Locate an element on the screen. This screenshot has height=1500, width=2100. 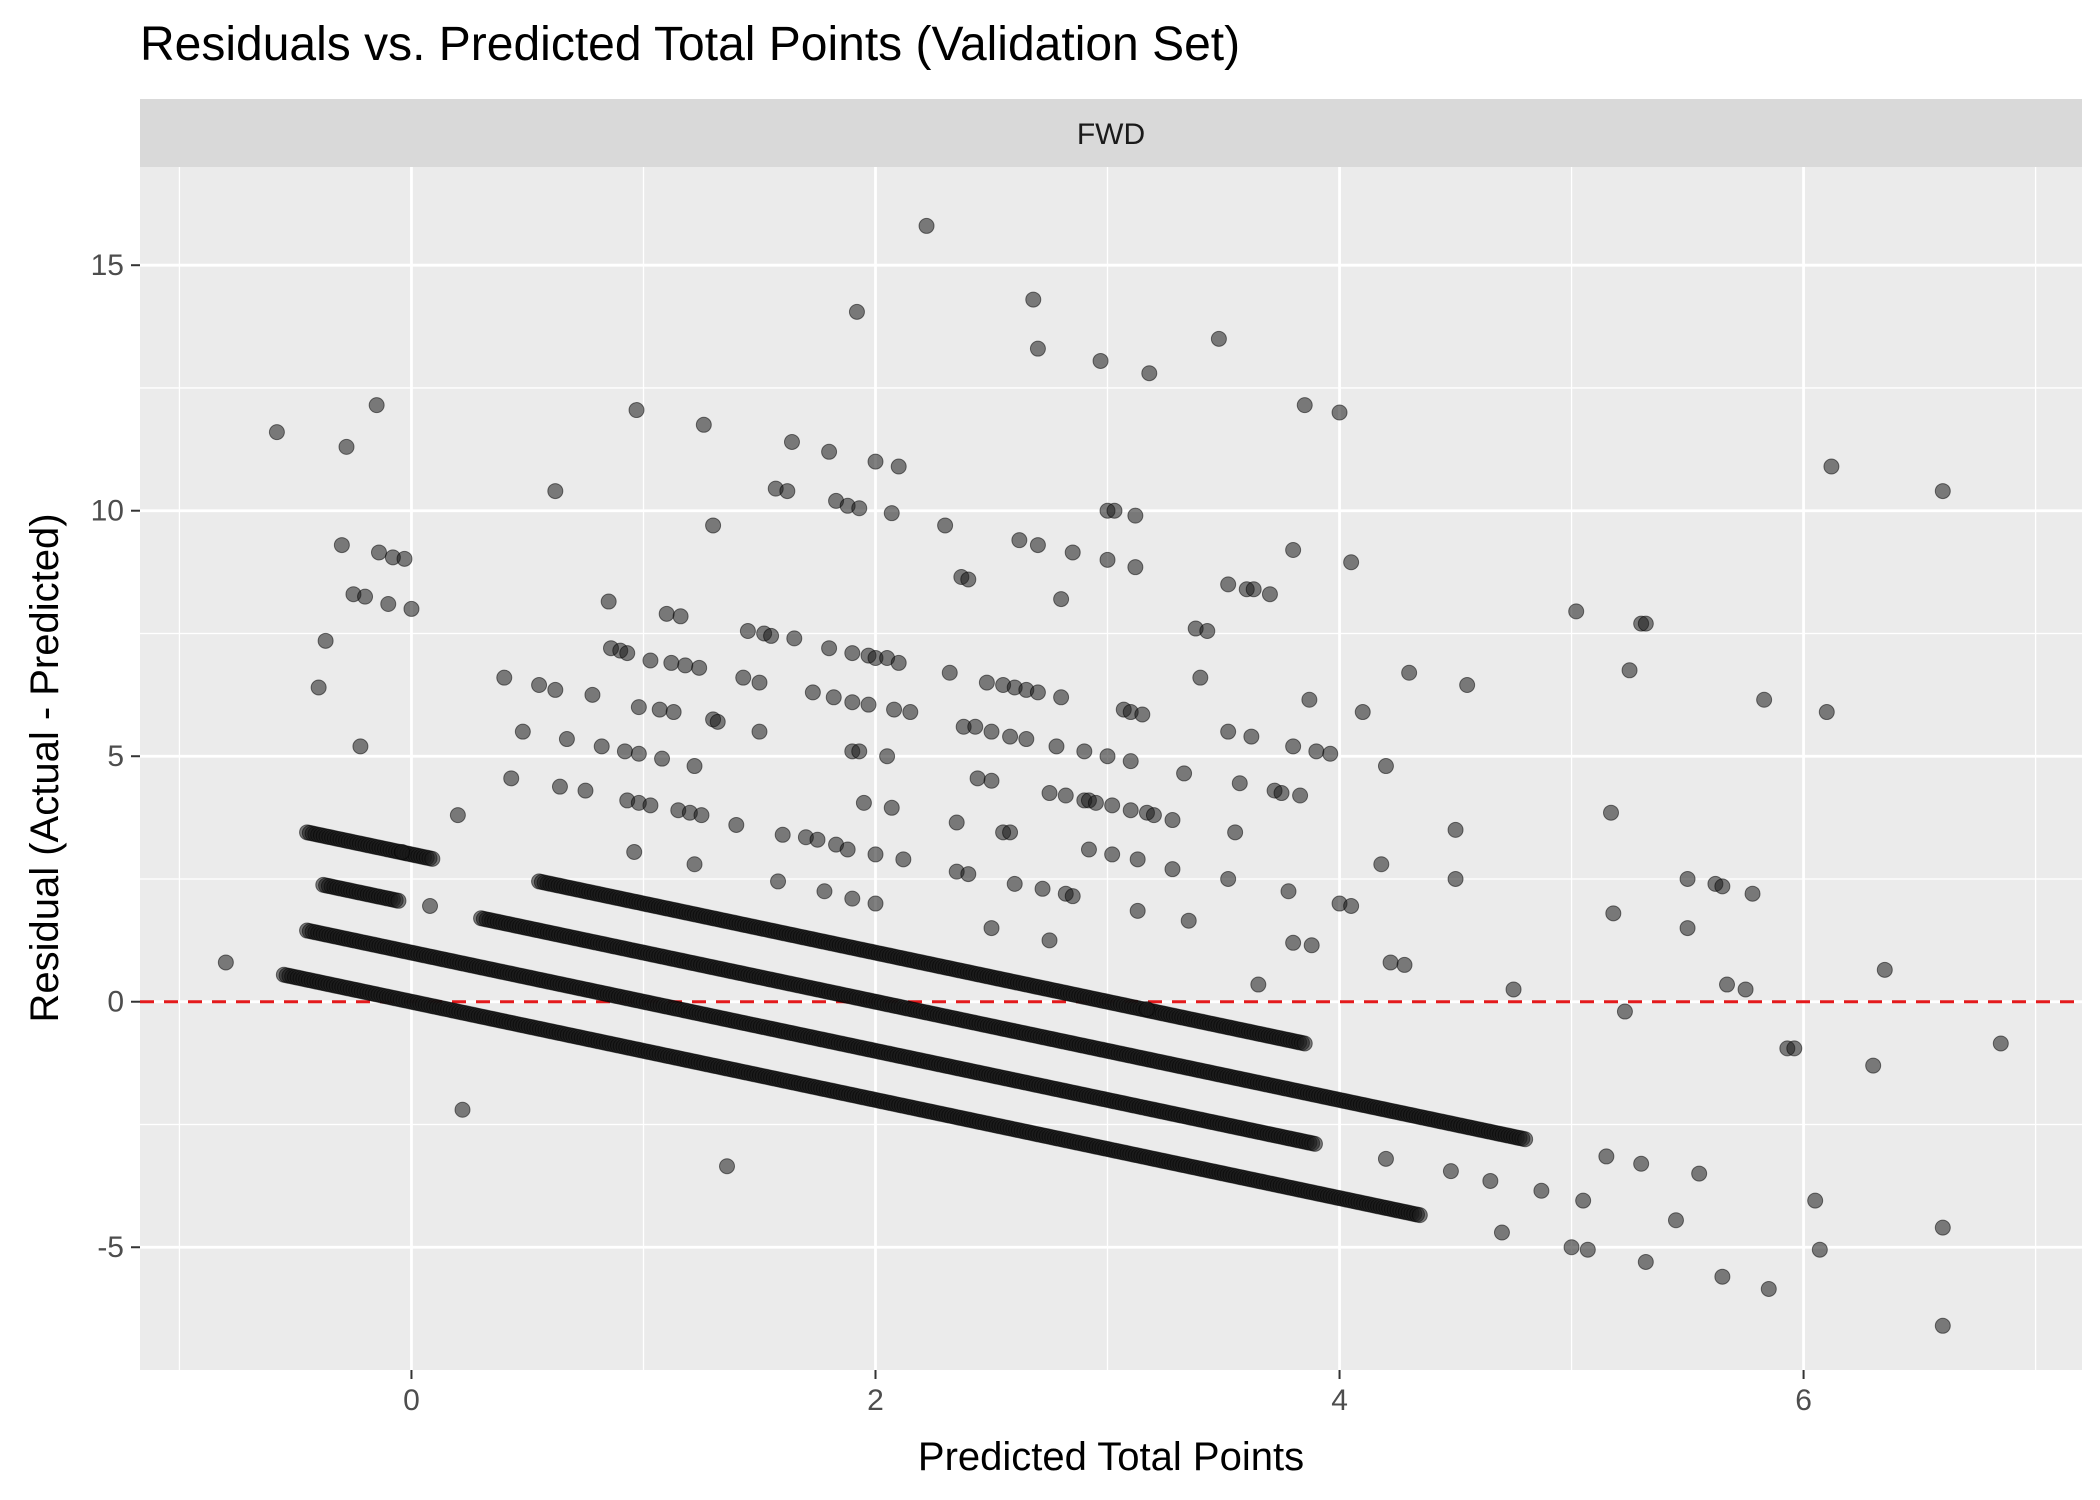
facet-label: FWD is located at coordinates (1111, 134).